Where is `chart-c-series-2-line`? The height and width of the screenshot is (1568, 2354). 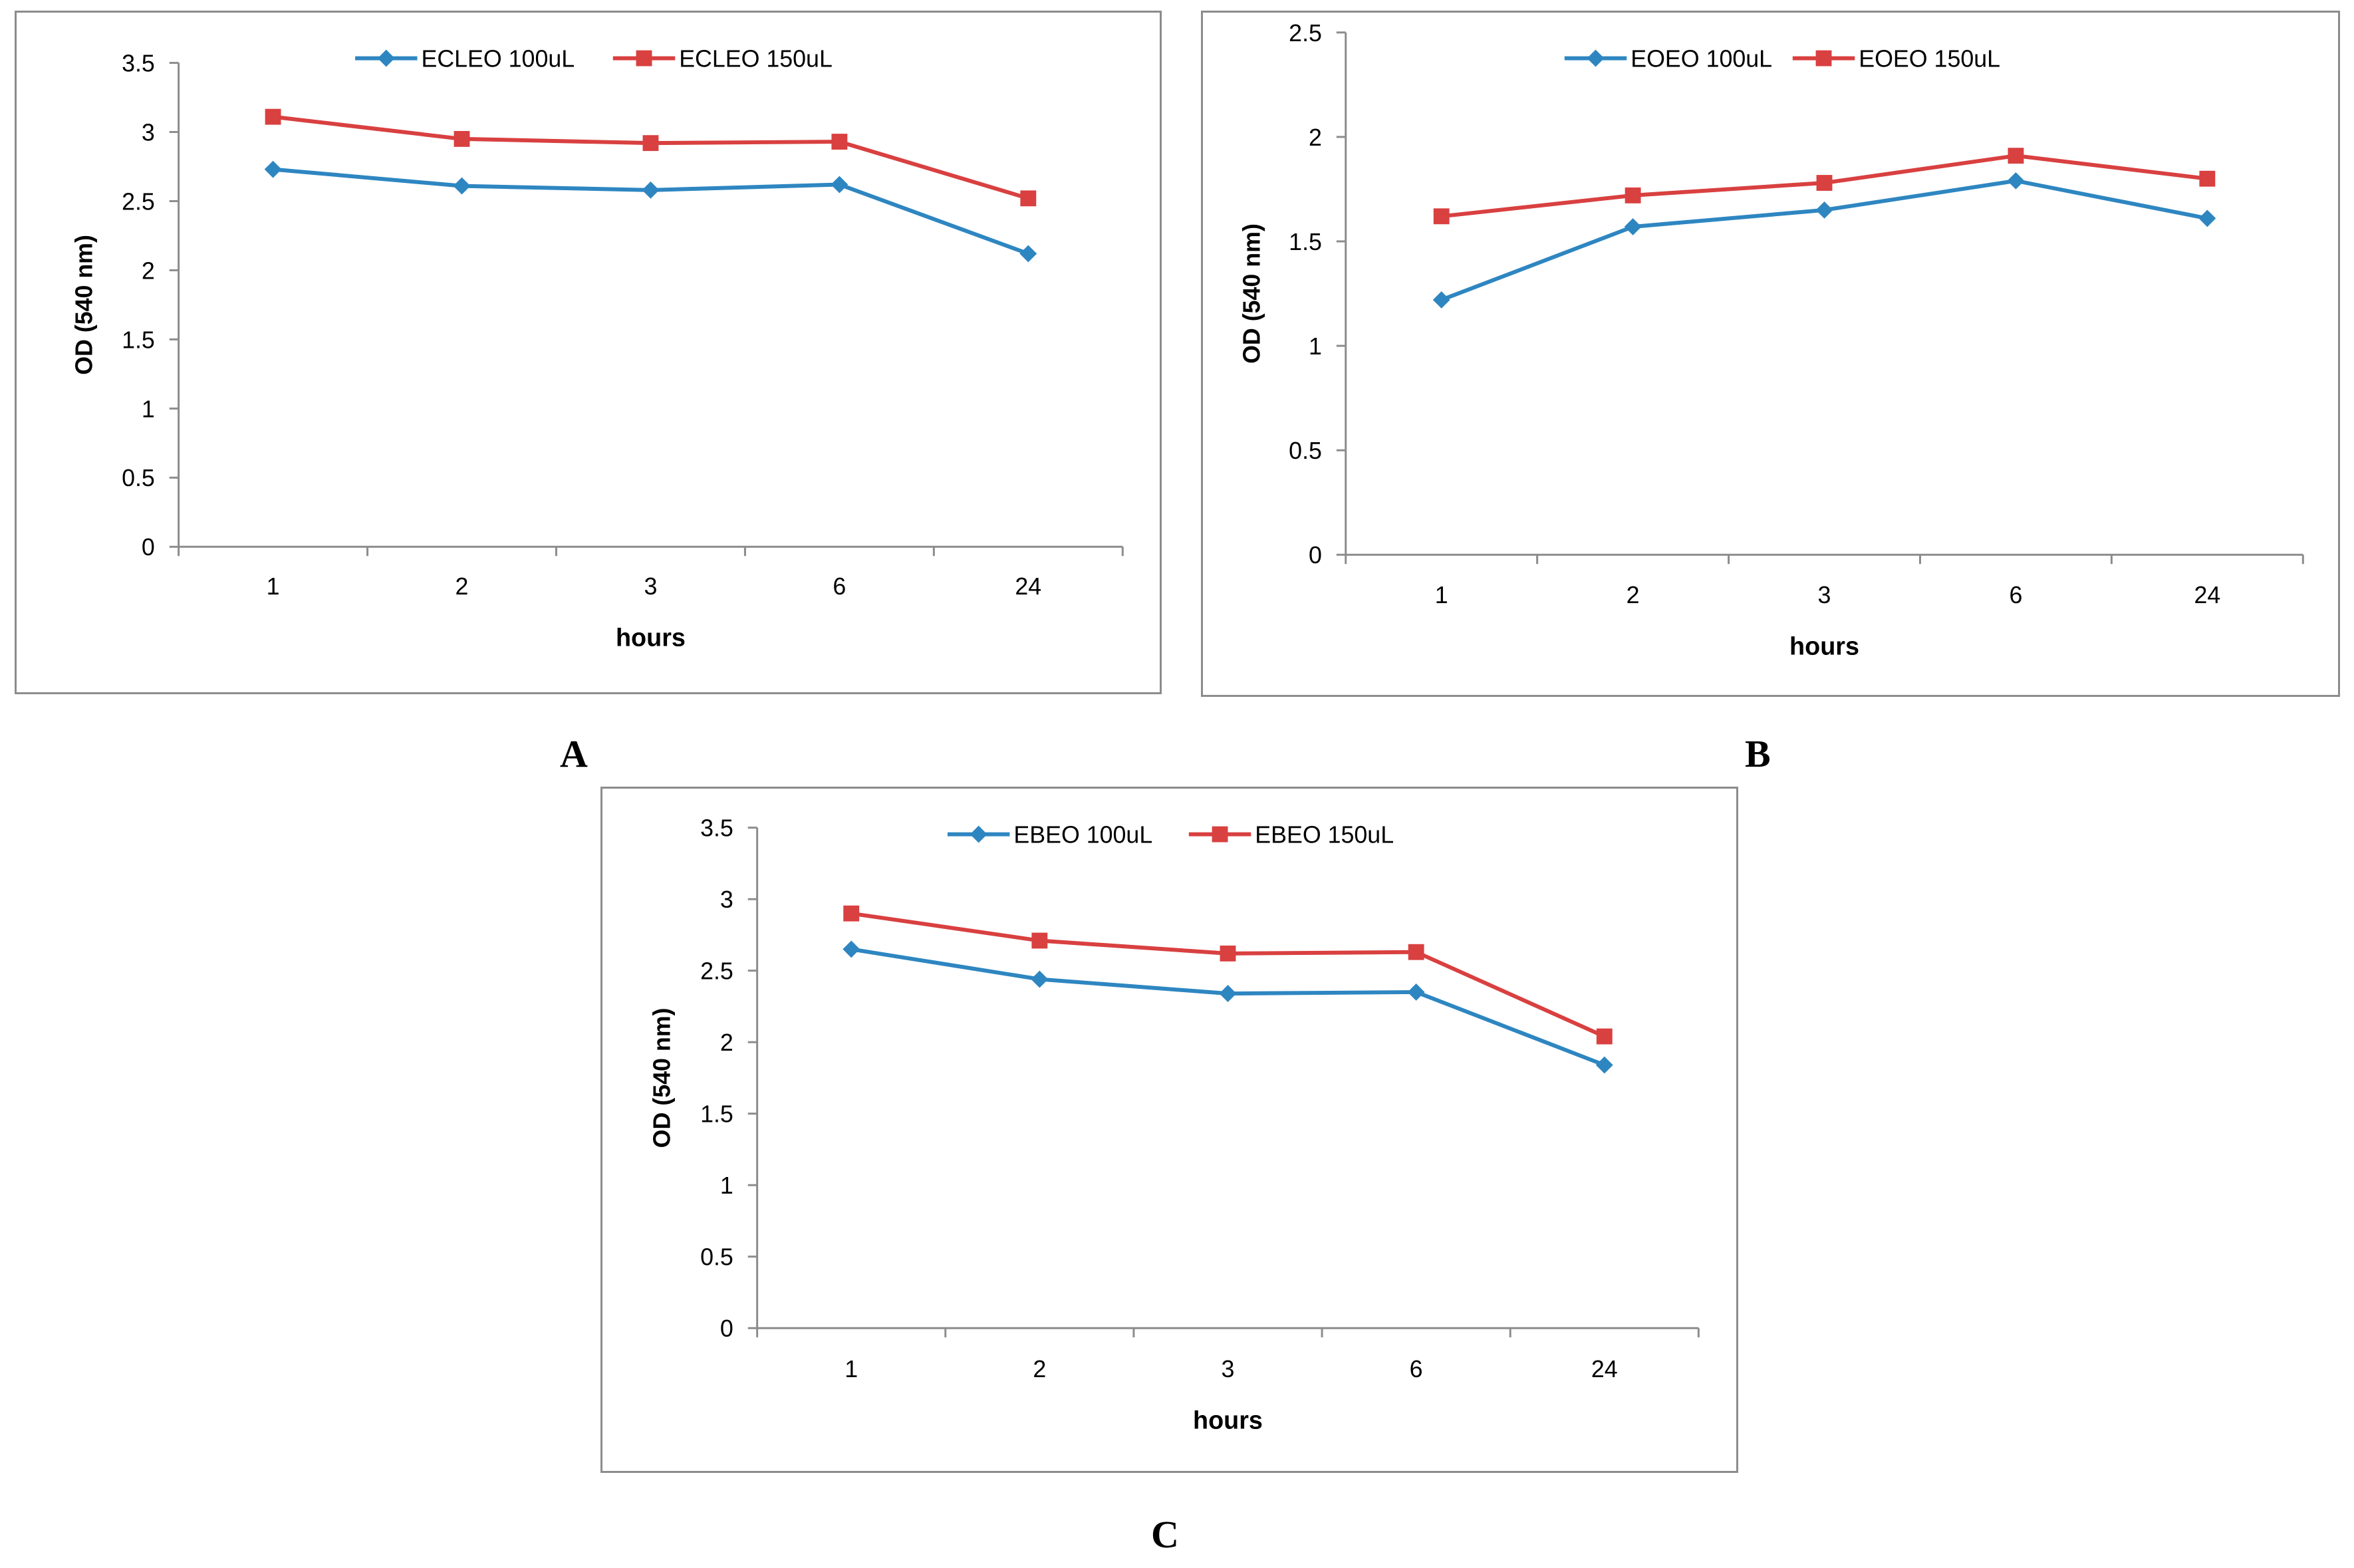 chart-c-series-2-line is located at coordinates (1227, 975).